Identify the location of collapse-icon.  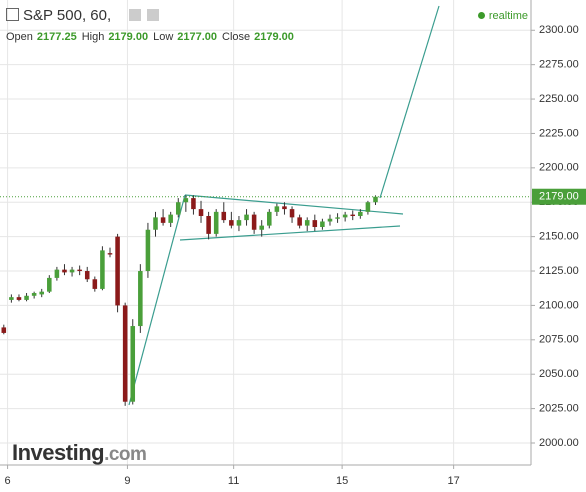
(12, 14).